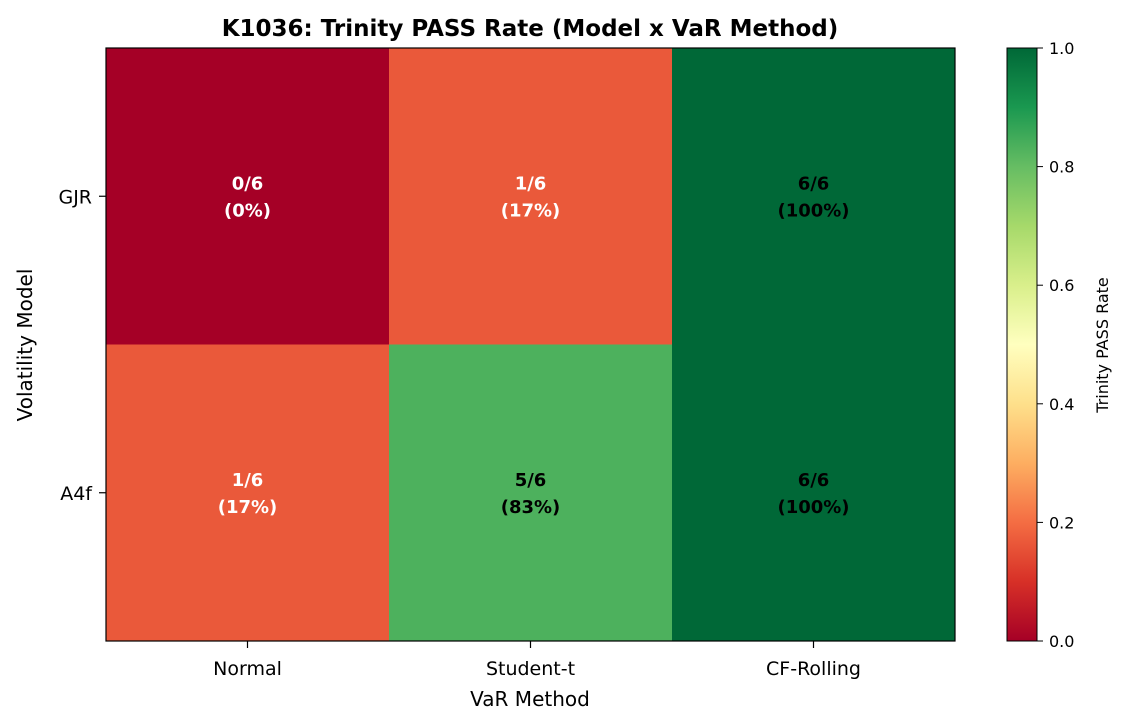 Image resolution: width=1128 pixels, height=728 pixels. What do you see at coordinates (813, 669) in the screenshot?
I see `x-tick-label: CF-Rolling` at bounding box center [813, 669].